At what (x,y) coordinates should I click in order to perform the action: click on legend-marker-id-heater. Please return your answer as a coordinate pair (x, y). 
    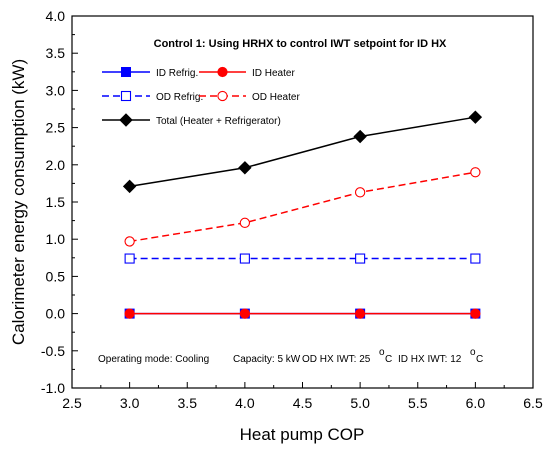
    Looking at the image, I should click on (222, 72).